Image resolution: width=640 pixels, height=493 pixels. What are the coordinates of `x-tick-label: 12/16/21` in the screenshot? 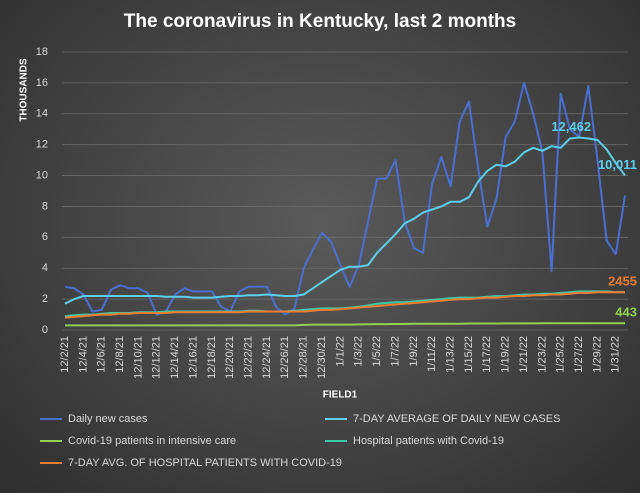 It's located at (193, 357).